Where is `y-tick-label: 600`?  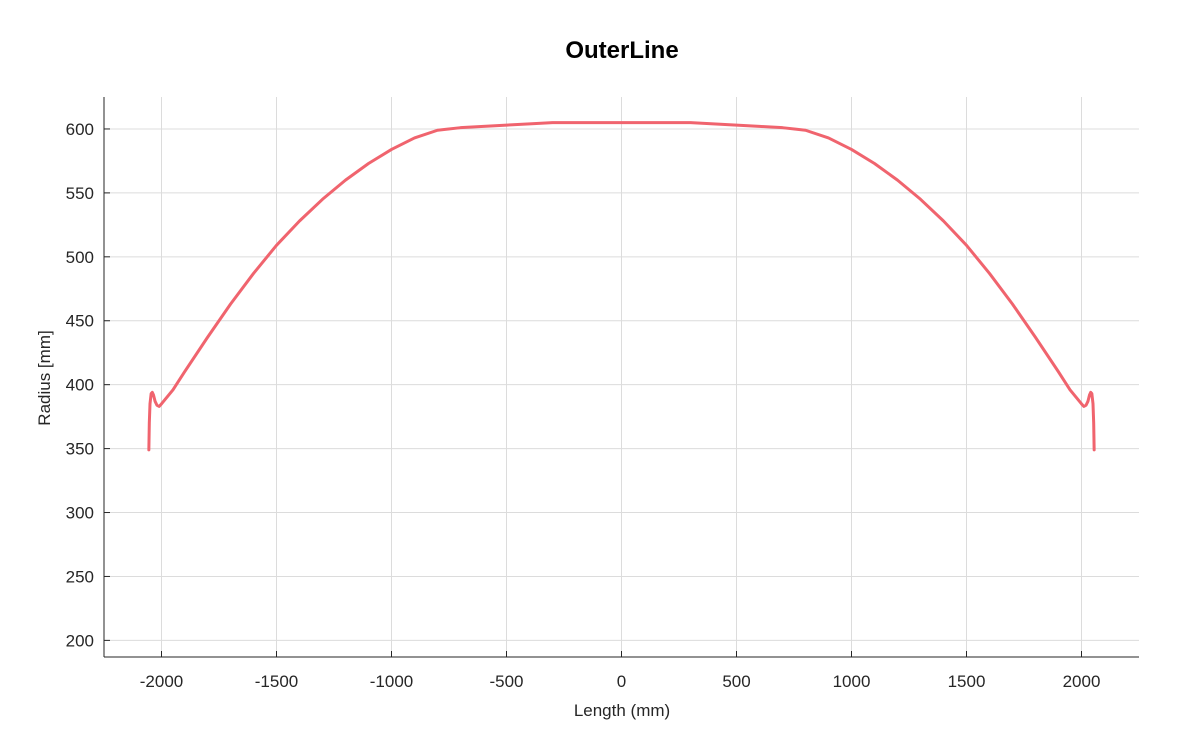 y-tick-label: 600 is located at coordinates (80, 129).